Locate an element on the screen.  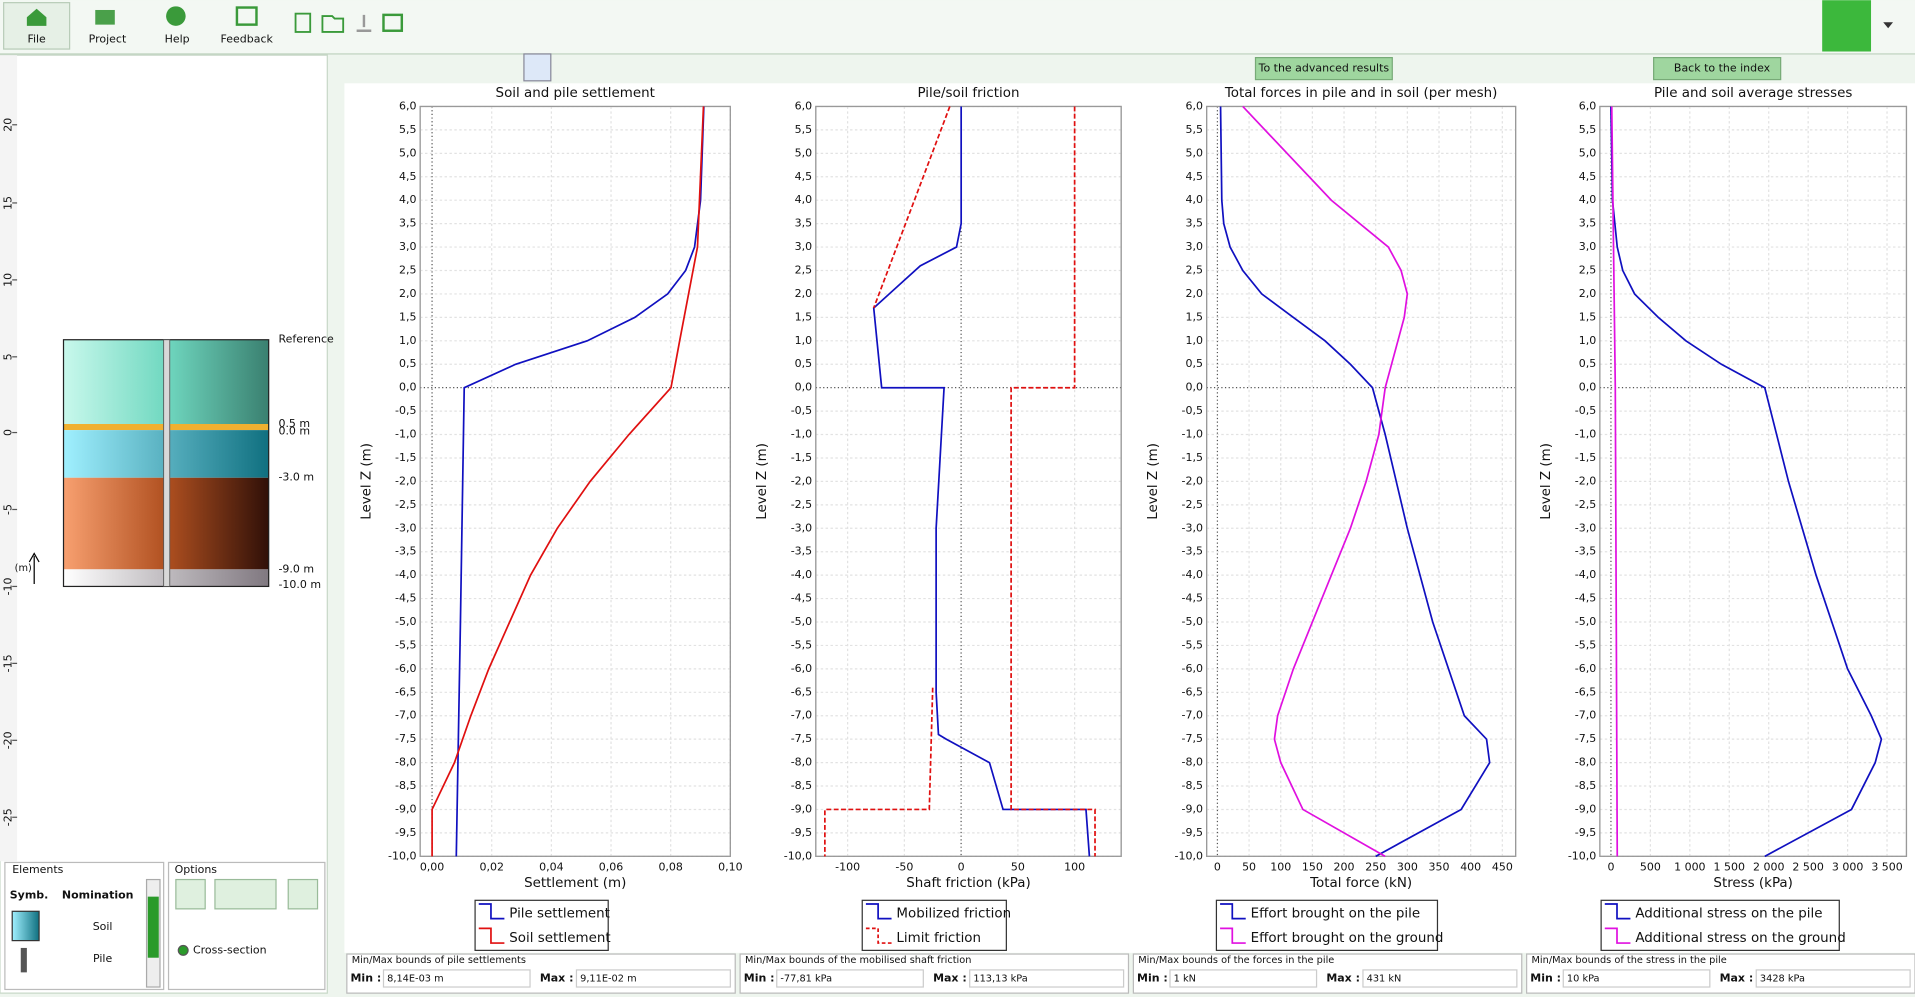
y-tick-label: 0,5 is located at coordinates (1587, 363).